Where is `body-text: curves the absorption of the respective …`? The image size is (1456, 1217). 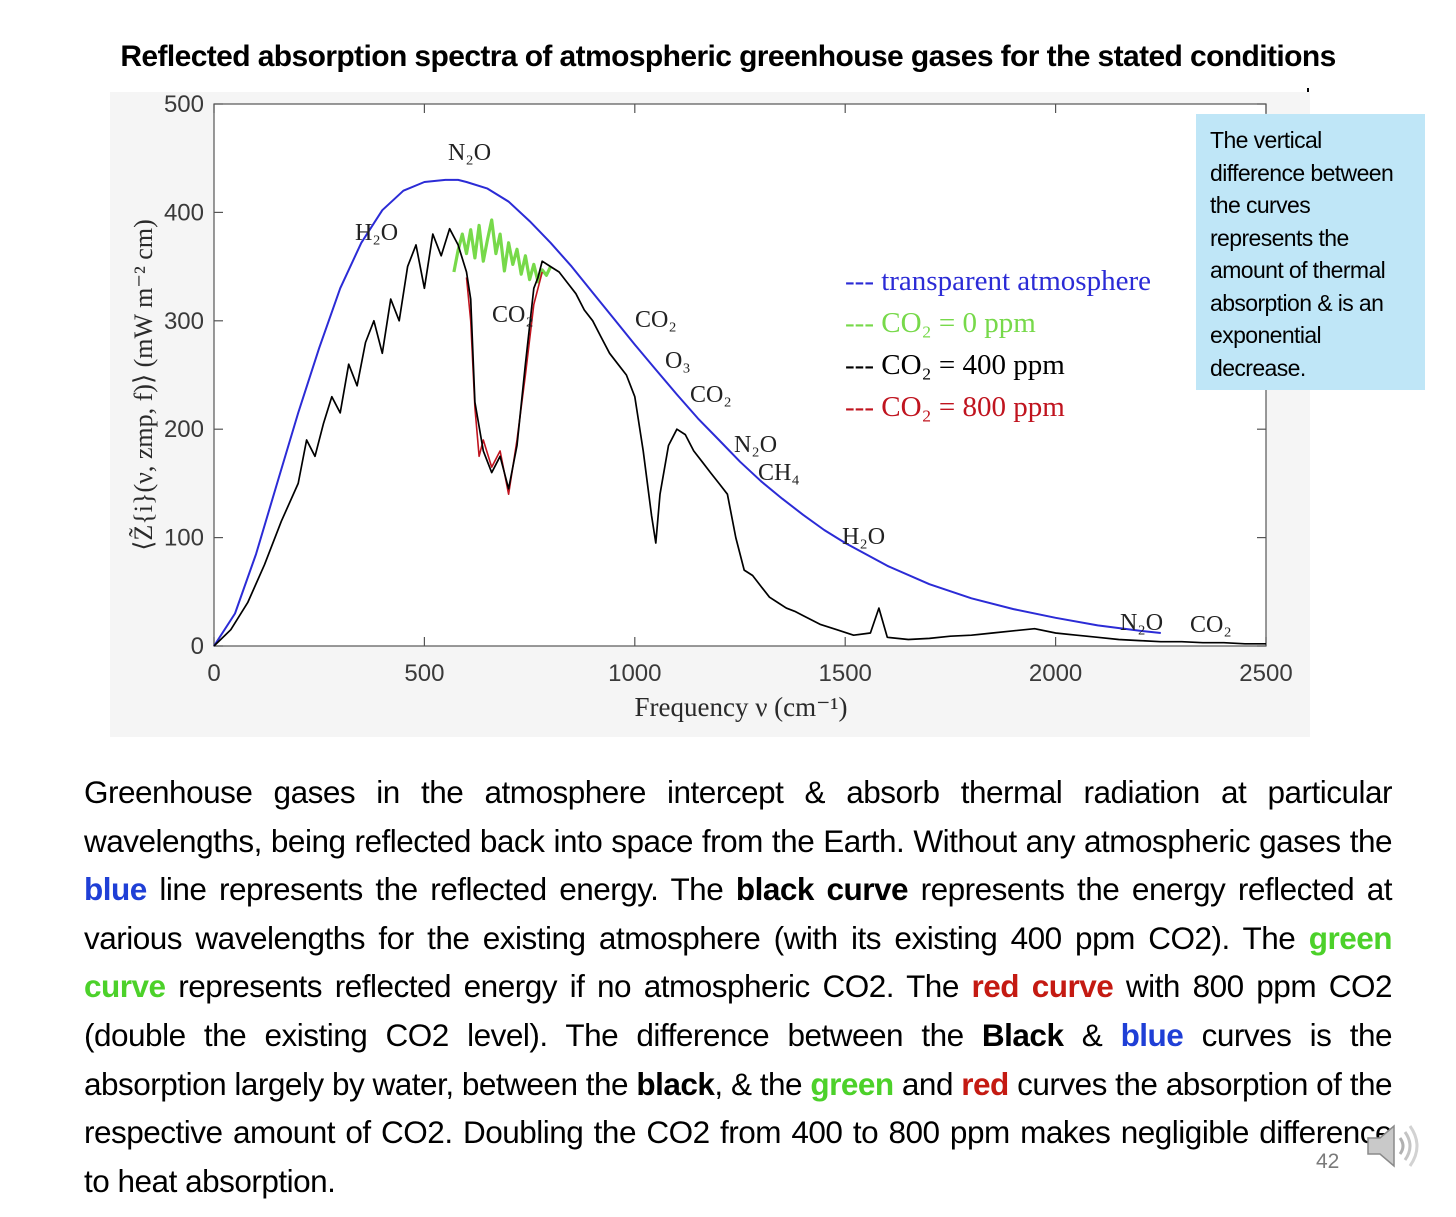 body-text: curves the absorption of the respective … is located at coordinates (738, 1132).